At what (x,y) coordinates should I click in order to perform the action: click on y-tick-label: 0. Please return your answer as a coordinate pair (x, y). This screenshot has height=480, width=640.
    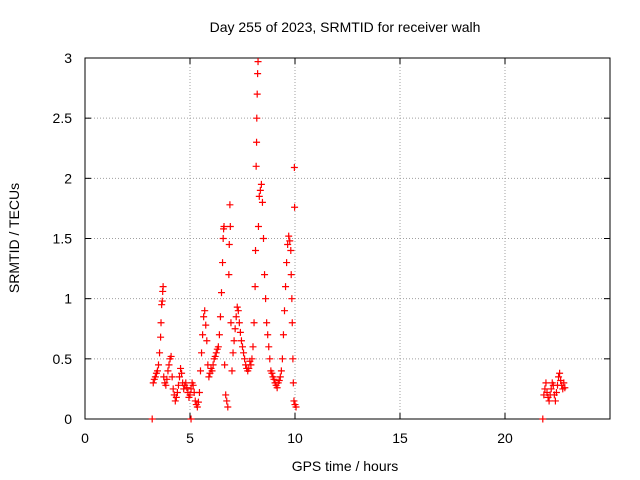
    Looking at the image, I should click on (68, 419).